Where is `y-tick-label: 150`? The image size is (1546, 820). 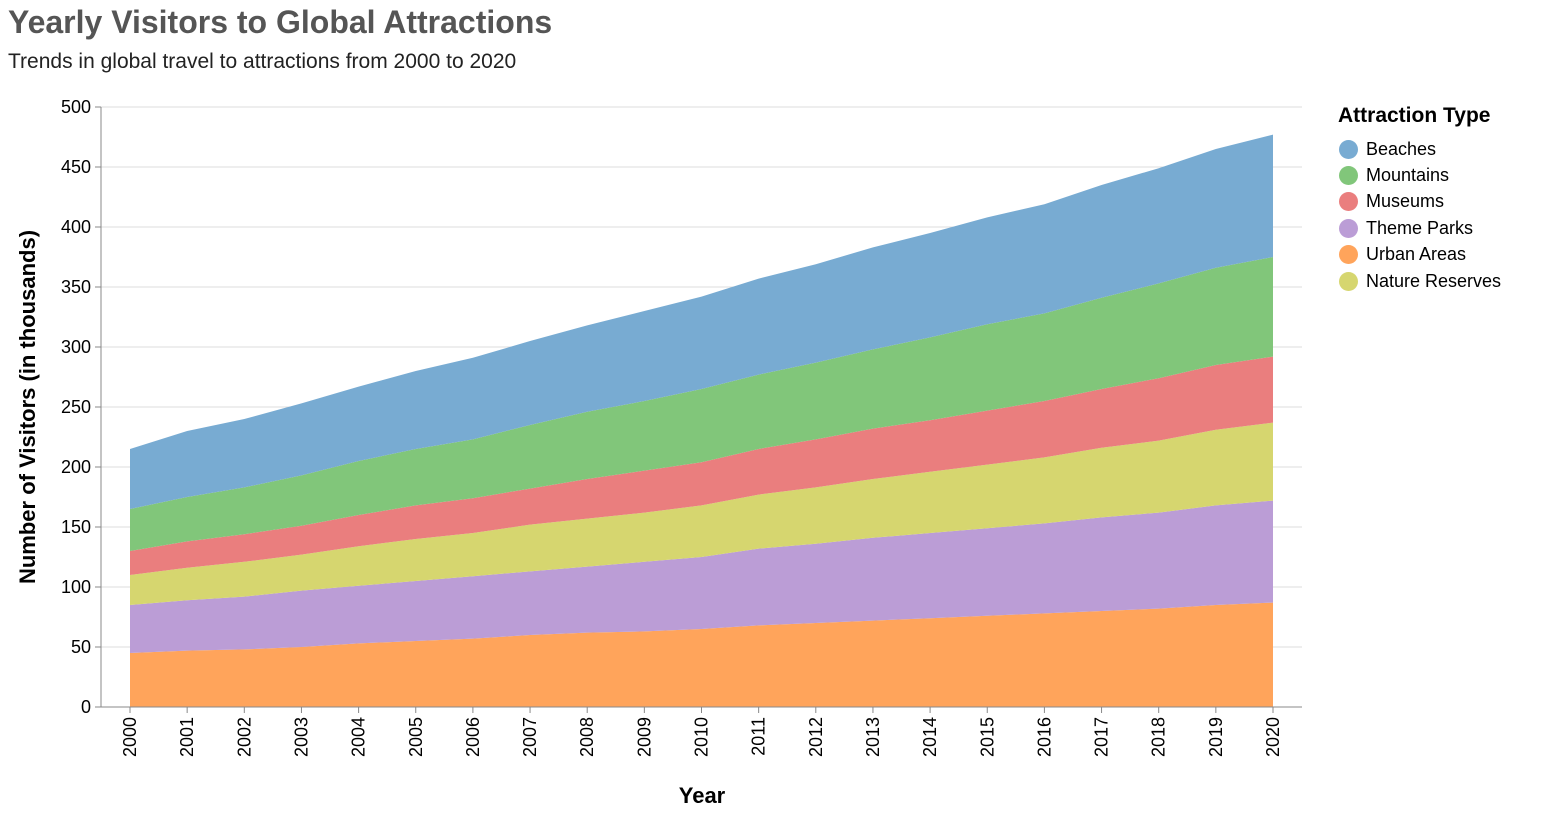 y-tick-label: 150 is located at coordinates (76, 527).